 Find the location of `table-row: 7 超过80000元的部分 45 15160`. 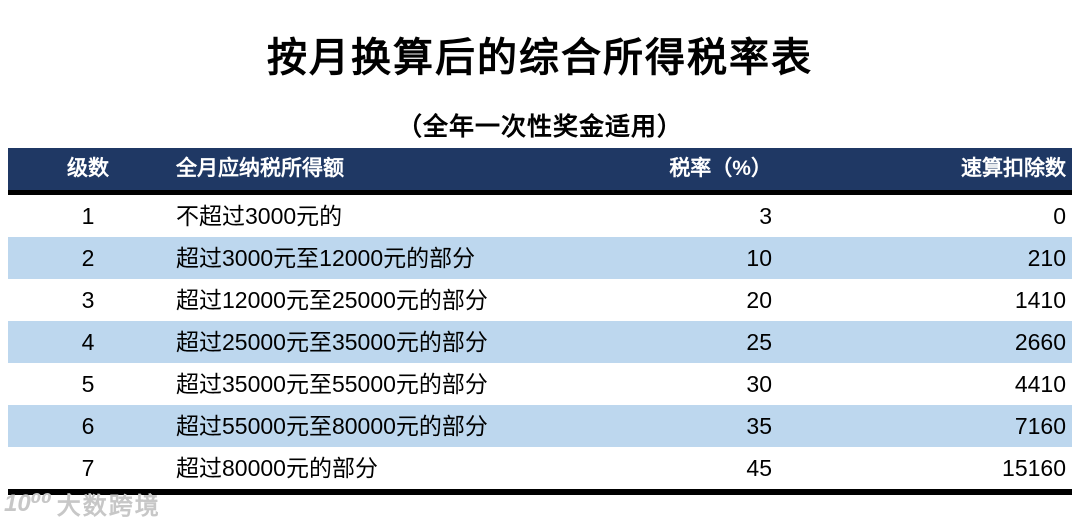

table-row: 7 超过80000元的部分 45 15160 is located at coordinates (540, 468).